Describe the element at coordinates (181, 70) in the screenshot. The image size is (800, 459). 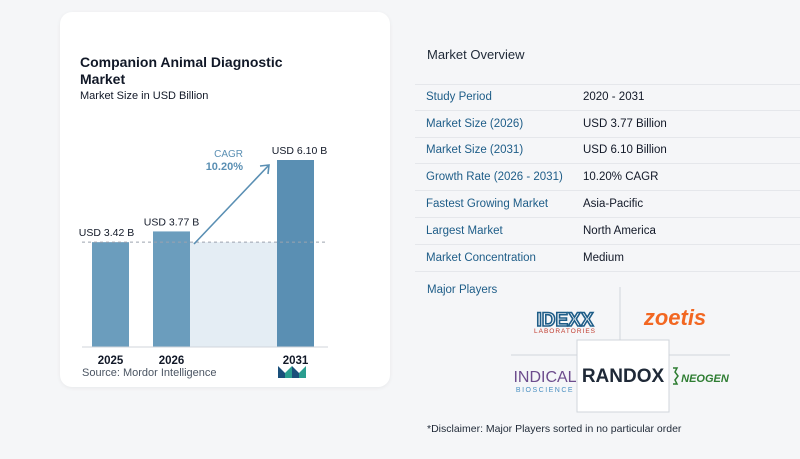
I see `chart-title: Companion Animal Diagnostic Market` at that location.